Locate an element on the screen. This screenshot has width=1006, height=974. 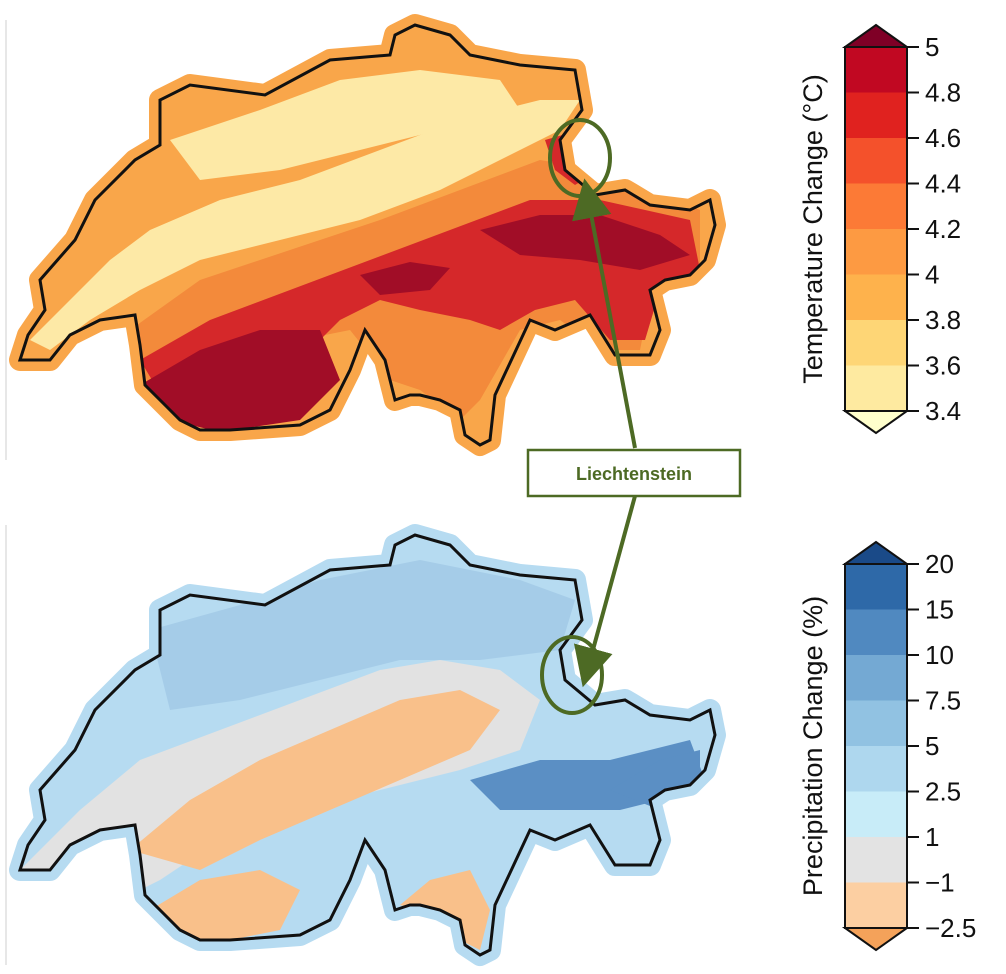
callout-arrow-down is located at coordinates (605, 591).